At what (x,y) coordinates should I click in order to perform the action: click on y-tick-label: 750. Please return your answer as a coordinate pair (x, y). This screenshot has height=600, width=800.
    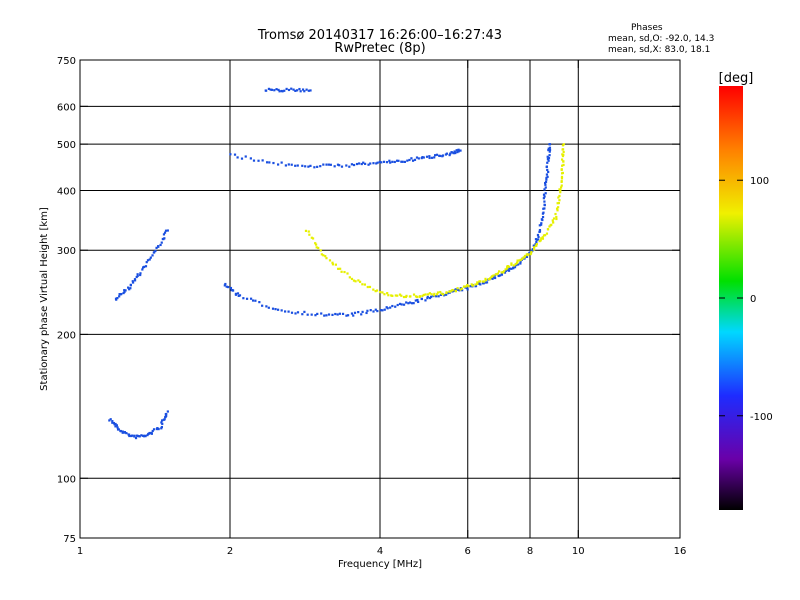
    Looking at the image, I should click on (66, 61).